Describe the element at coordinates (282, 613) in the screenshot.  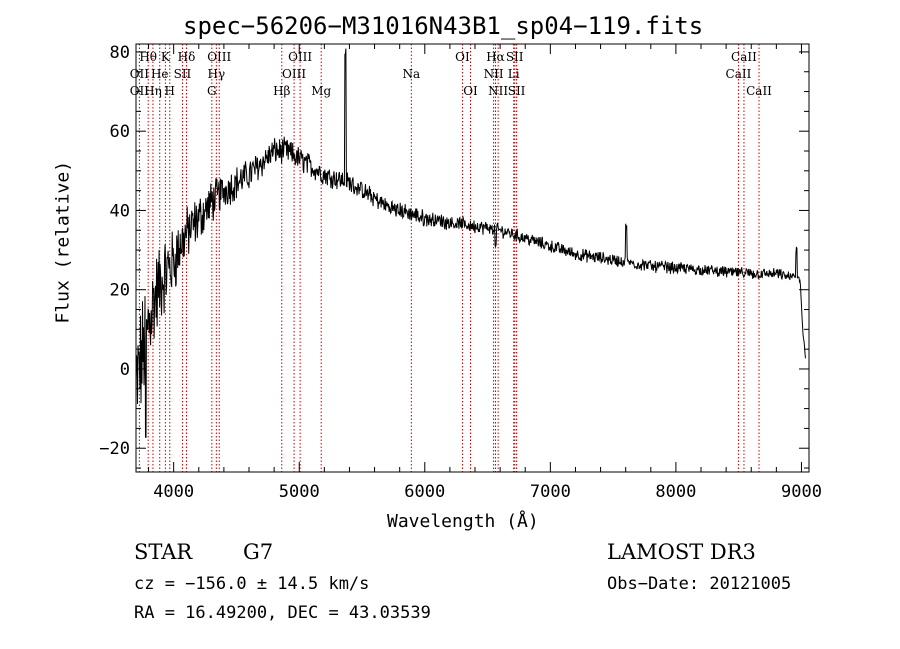
I see `coordinates: RA = 16.49200, DEC = 43.03539` at that location.